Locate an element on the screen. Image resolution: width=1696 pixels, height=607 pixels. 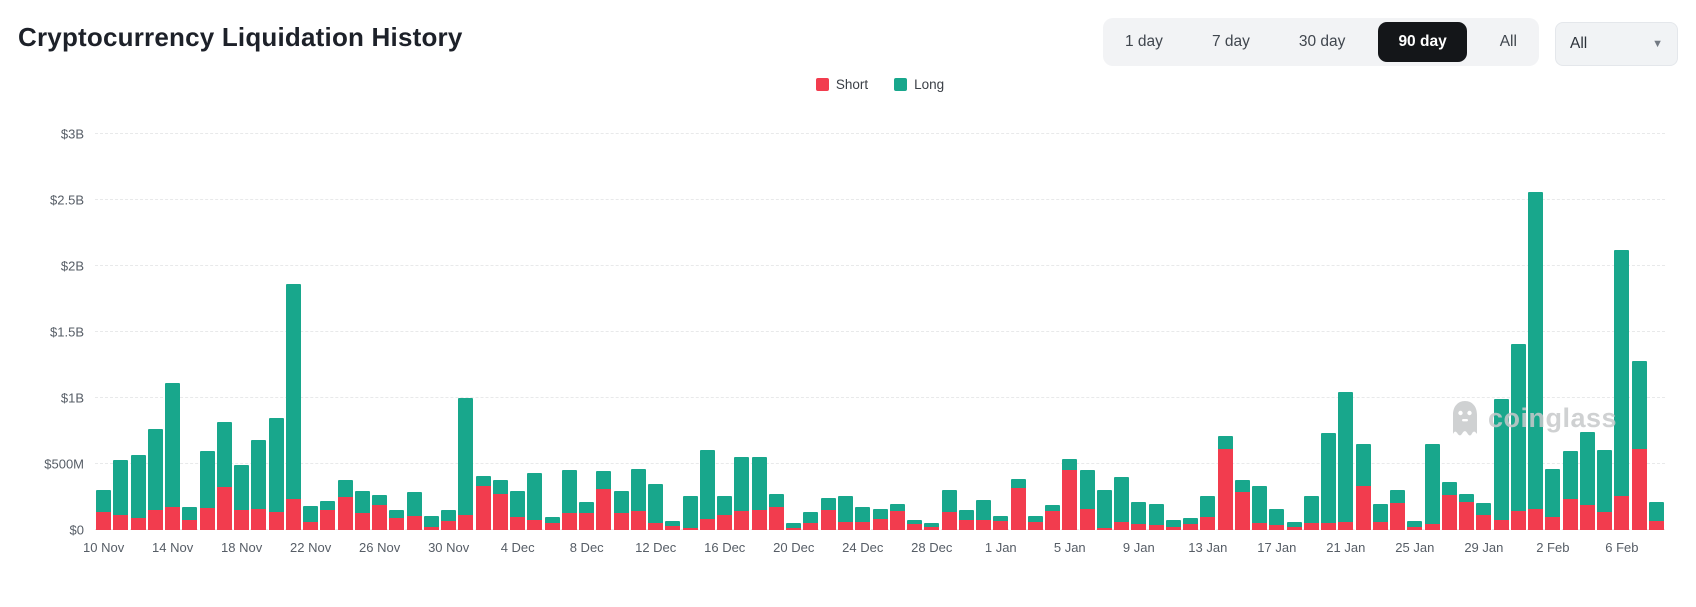
bar-15-nov is located at coordinates (190, 518).